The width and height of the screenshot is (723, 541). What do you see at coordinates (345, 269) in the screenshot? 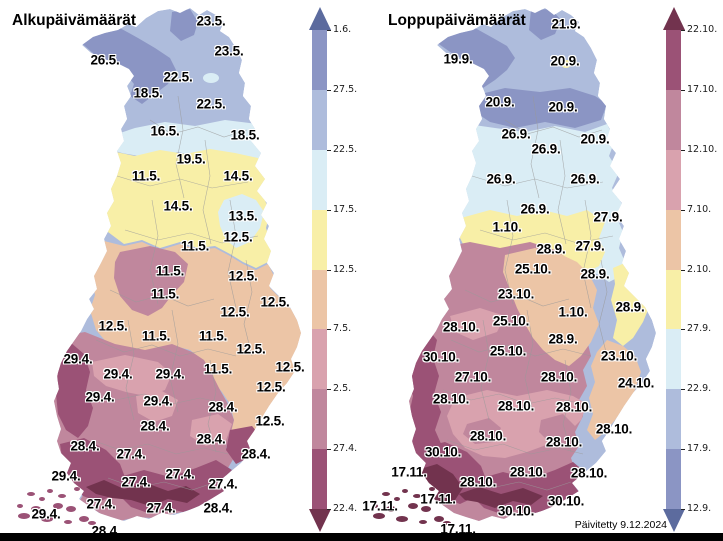
I see `start-date-colorbar-tick-label: 12.5.` at bounding box center [345, 269].